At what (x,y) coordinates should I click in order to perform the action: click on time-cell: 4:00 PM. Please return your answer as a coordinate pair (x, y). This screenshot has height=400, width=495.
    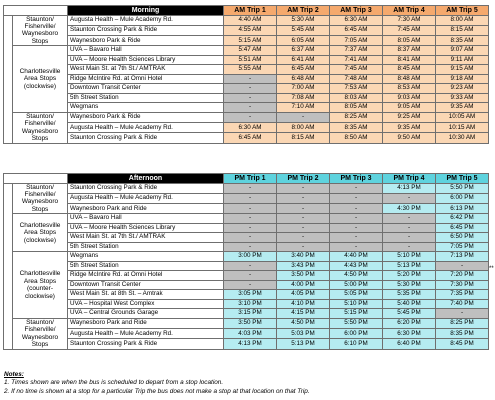
    Looking at the image, I should click on (303, 285).